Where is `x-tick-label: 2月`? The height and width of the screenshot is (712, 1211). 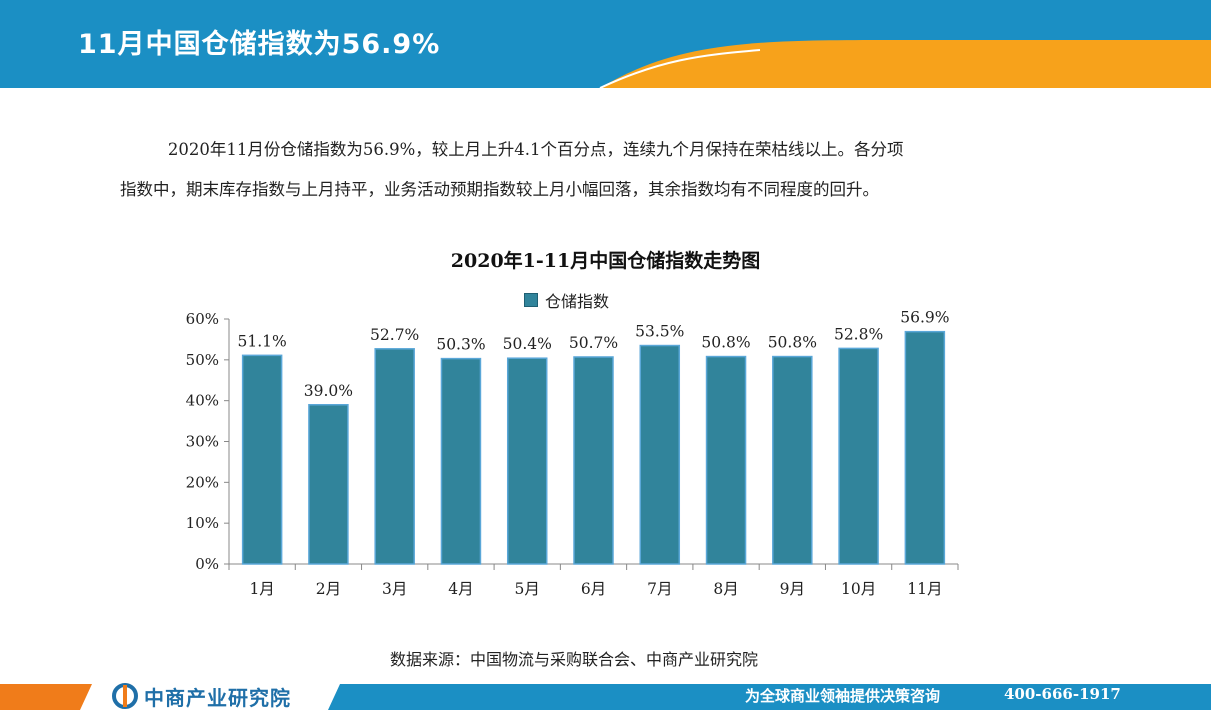 x-tick-label: 2月 is located at coordinates (328, 589).